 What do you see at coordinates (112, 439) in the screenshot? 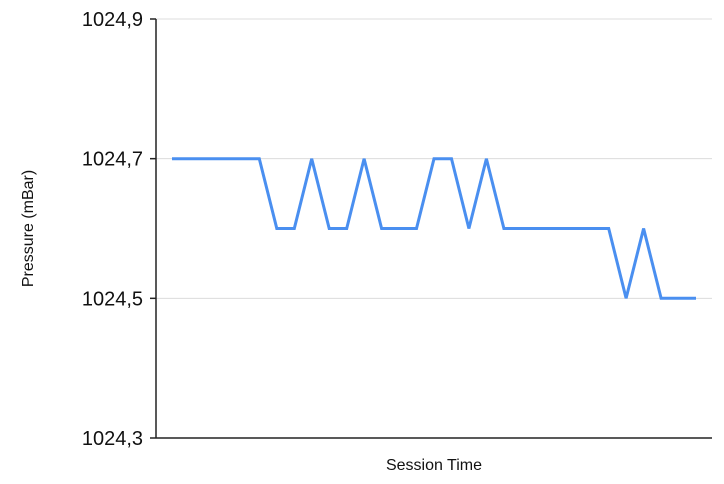
I see `y-tick-label: 1024,3` at bounding box center [112, 439].